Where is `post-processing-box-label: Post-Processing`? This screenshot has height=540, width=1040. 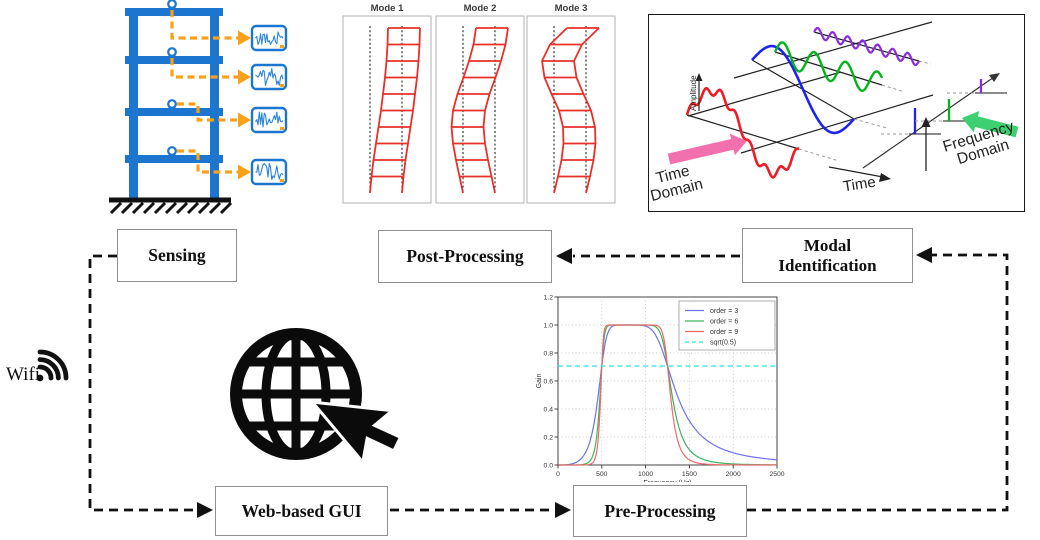
post-processing-box-label: Post-Processing is located at coordinates (465, 256).